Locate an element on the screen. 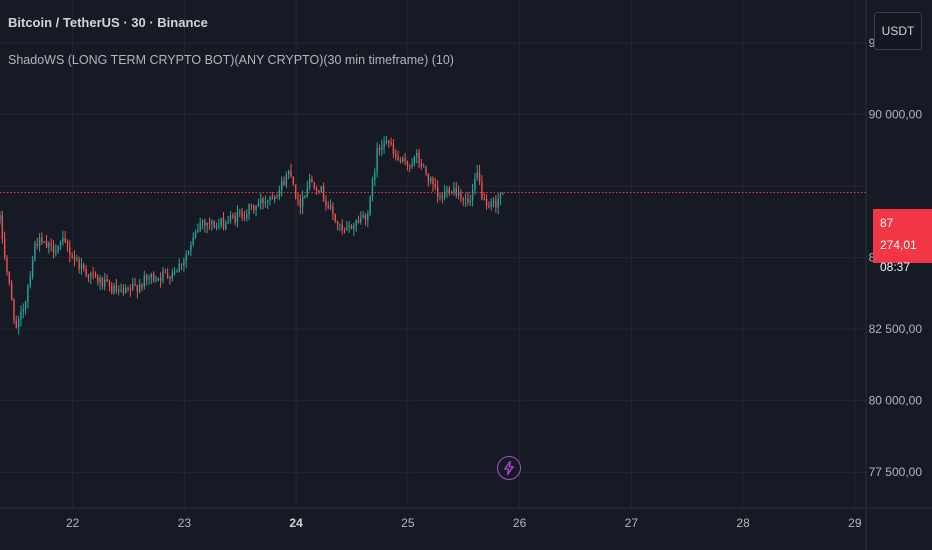 The height and width of the screenshot is (550, 932). symbol-title: Bitcoin / TetherUS · 30 · Binance is located at coordinates (108, 22).